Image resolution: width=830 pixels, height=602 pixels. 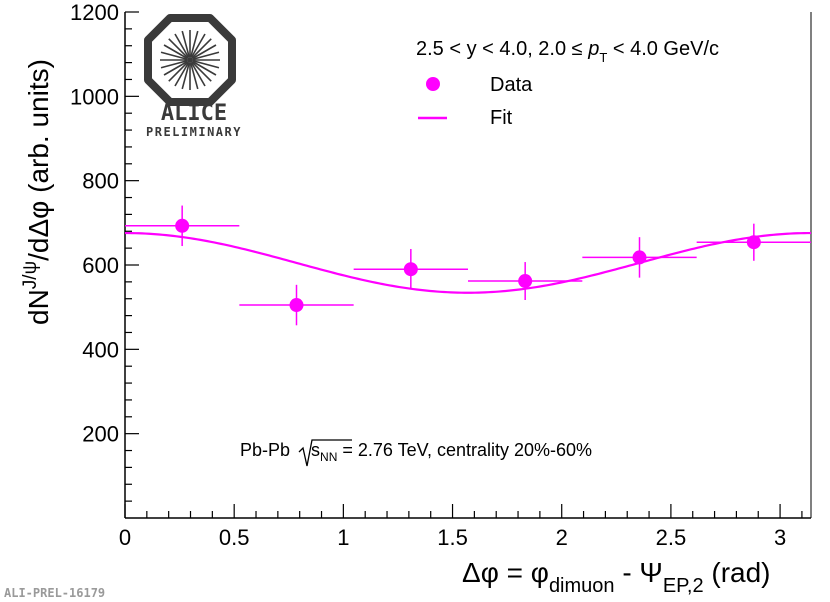 What do you see at coordinates (780, 537) in the screenshot?
I see `x-tick-label: 3` at bounding box center [780, 537].